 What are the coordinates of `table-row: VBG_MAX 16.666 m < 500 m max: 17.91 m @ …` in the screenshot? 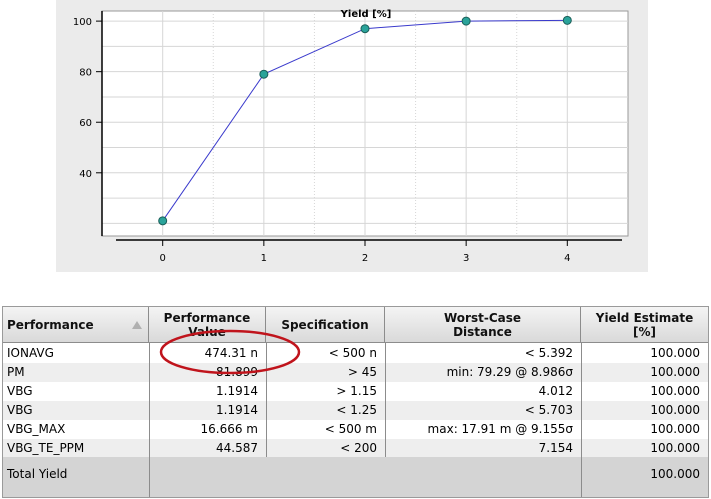 It's located at (355, 429).